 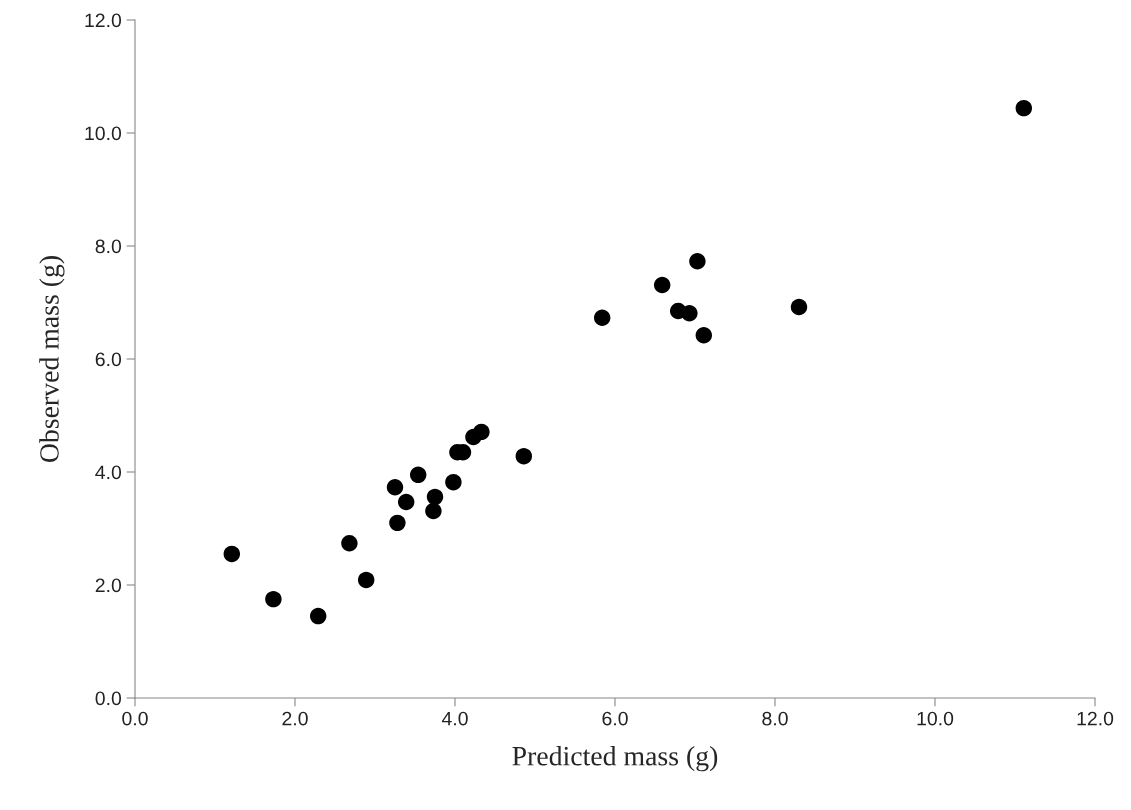 What do you see at coordinates (935, 718) in the screenshot?
I see `x-tick-label: 10.0` at bounding box center [935, 718].